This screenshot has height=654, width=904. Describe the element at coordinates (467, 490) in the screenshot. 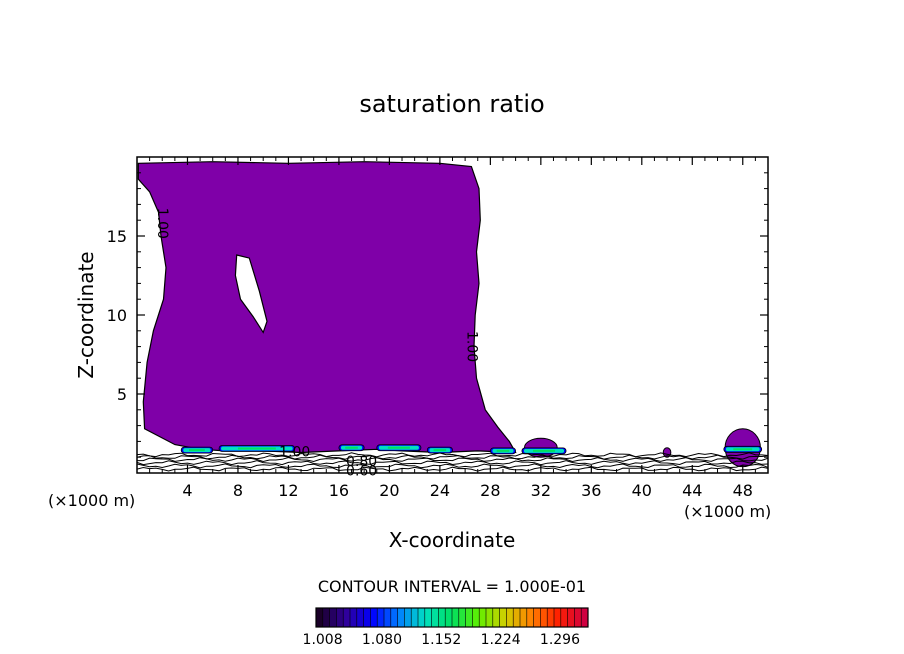

I see `x-tick-labels: 4 8 12 16 20 24 28 32 36 40 44 48` at that location.